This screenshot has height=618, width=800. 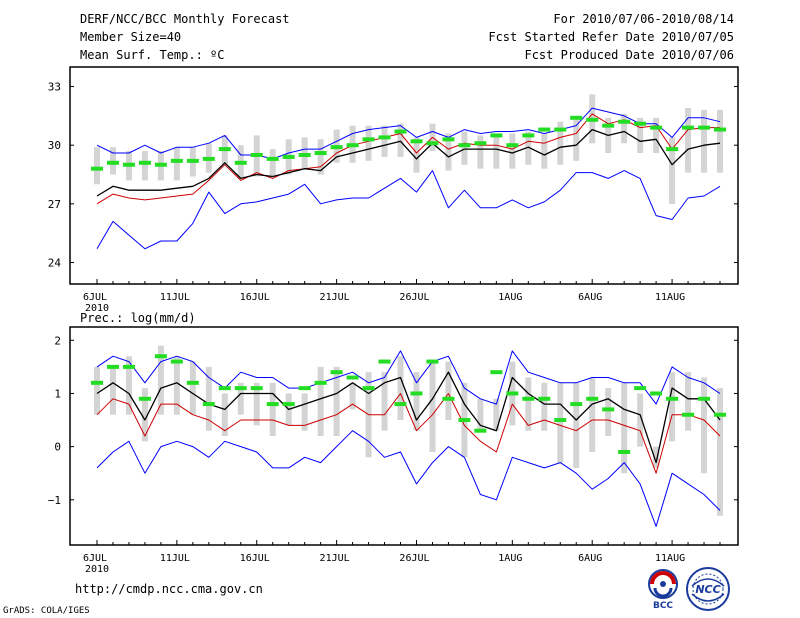 What do you see at coordinates (663, 590) in the screenshot?
I see `bcc-logo: BCC` at bounding box center [663, 590].